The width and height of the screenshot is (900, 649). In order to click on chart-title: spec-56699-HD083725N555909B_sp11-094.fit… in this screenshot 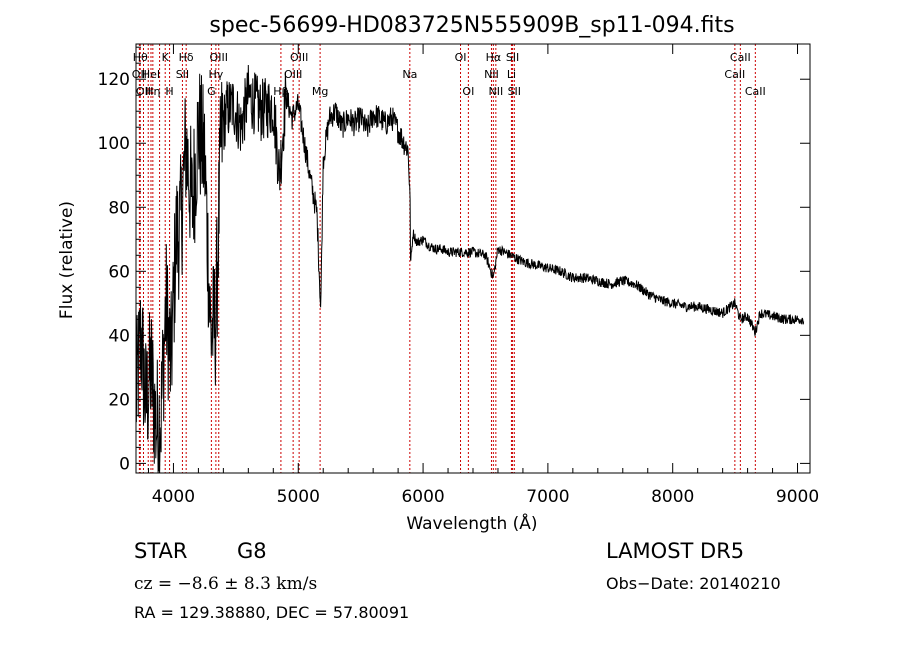, I will do `click(471, 25)`.